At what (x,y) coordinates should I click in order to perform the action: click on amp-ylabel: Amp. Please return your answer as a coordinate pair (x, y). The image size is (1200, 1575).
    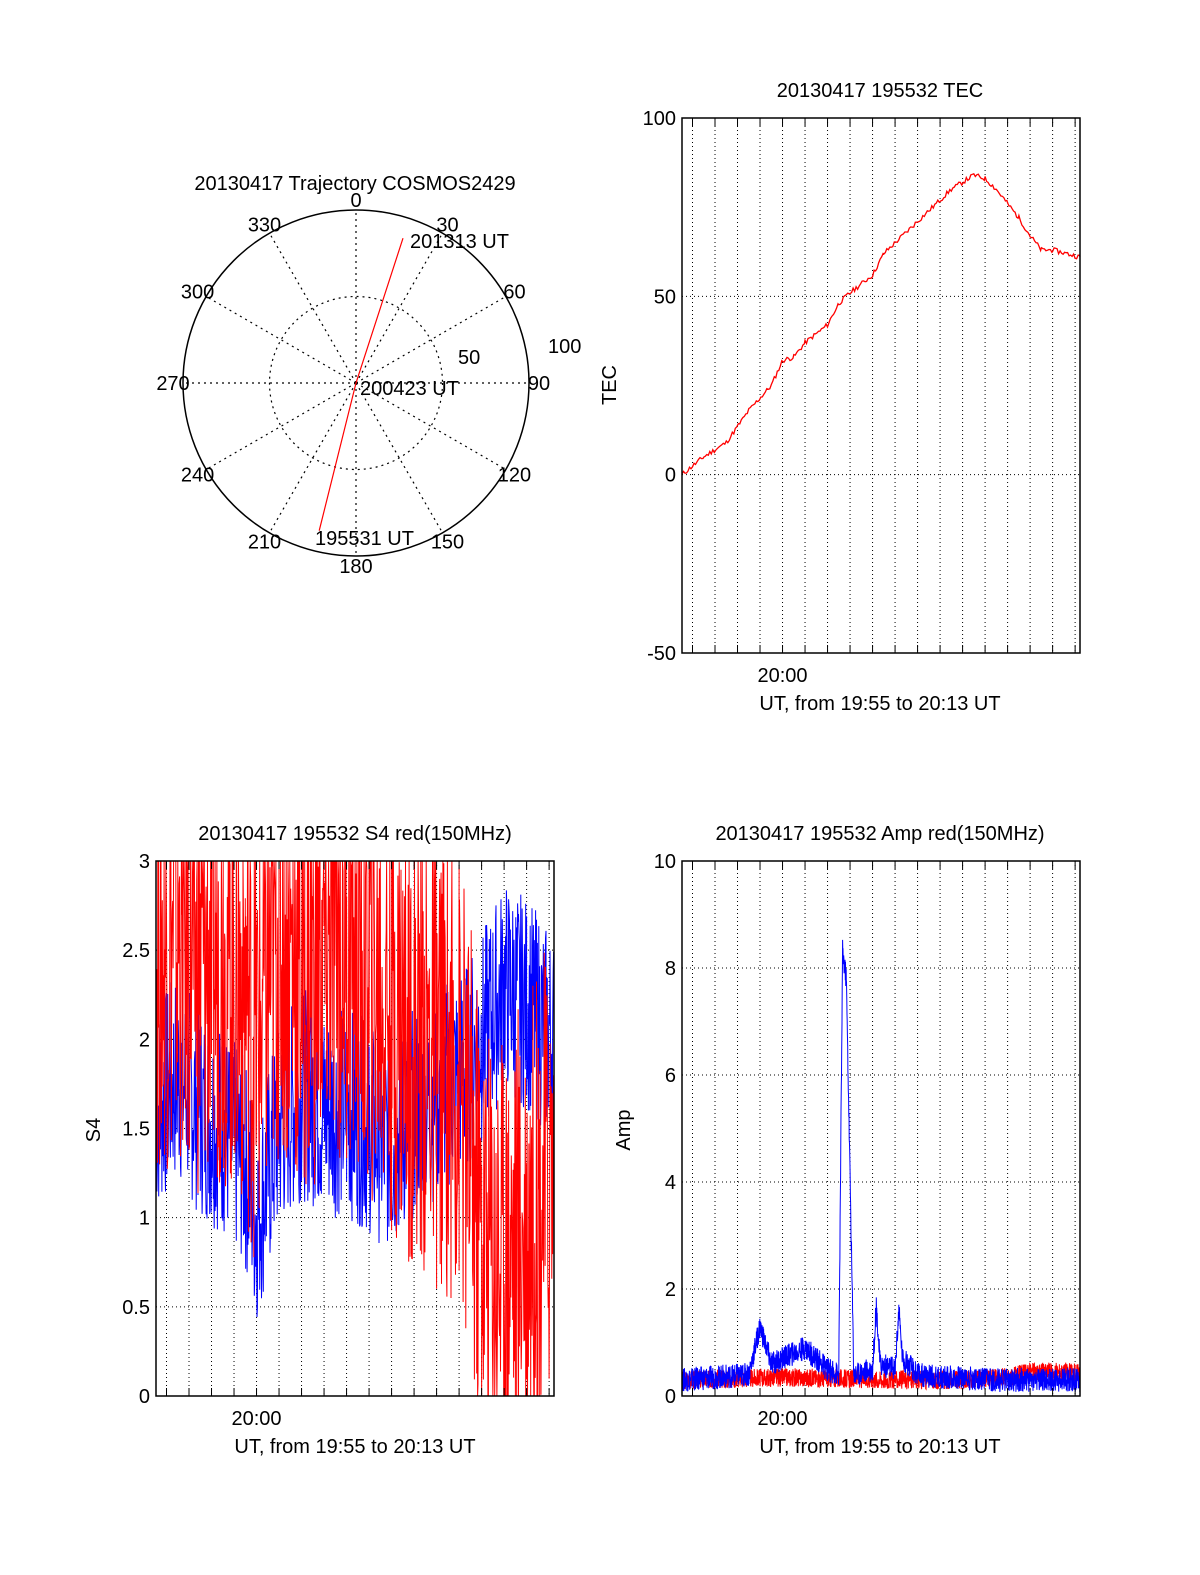
    Looking at the image, I should click on (624, 1129).